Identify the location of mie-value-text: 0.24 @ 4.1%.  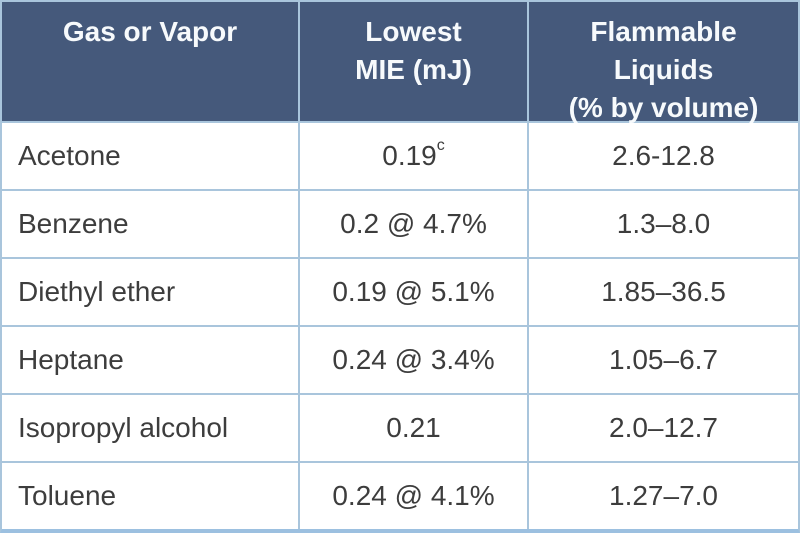
(413, 495).